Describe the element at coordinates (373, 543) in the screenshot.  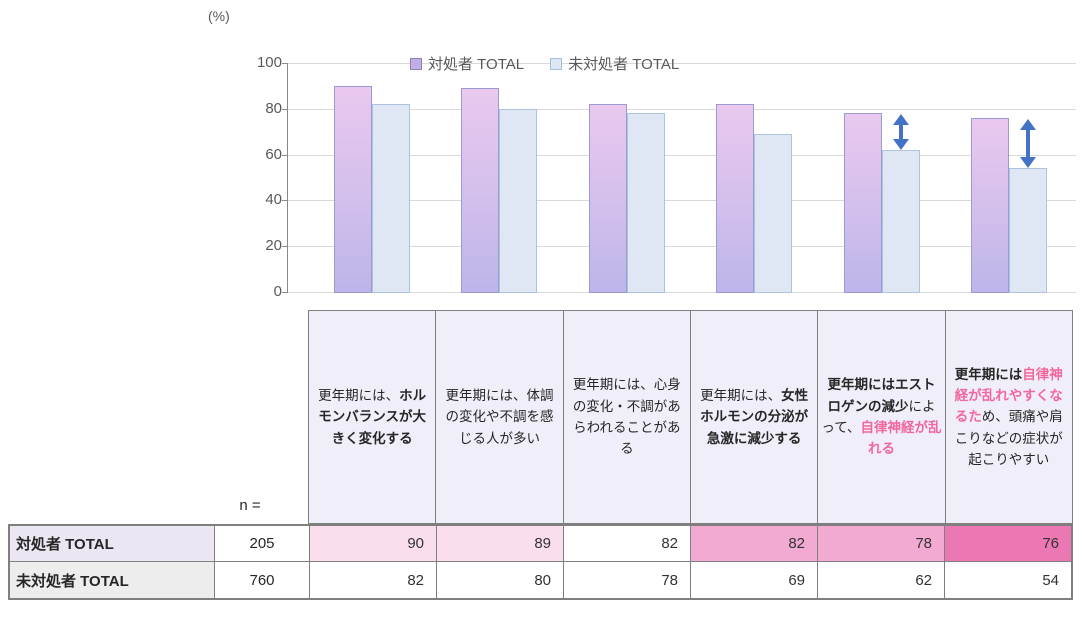
I see `data-cell: 90` at that location.